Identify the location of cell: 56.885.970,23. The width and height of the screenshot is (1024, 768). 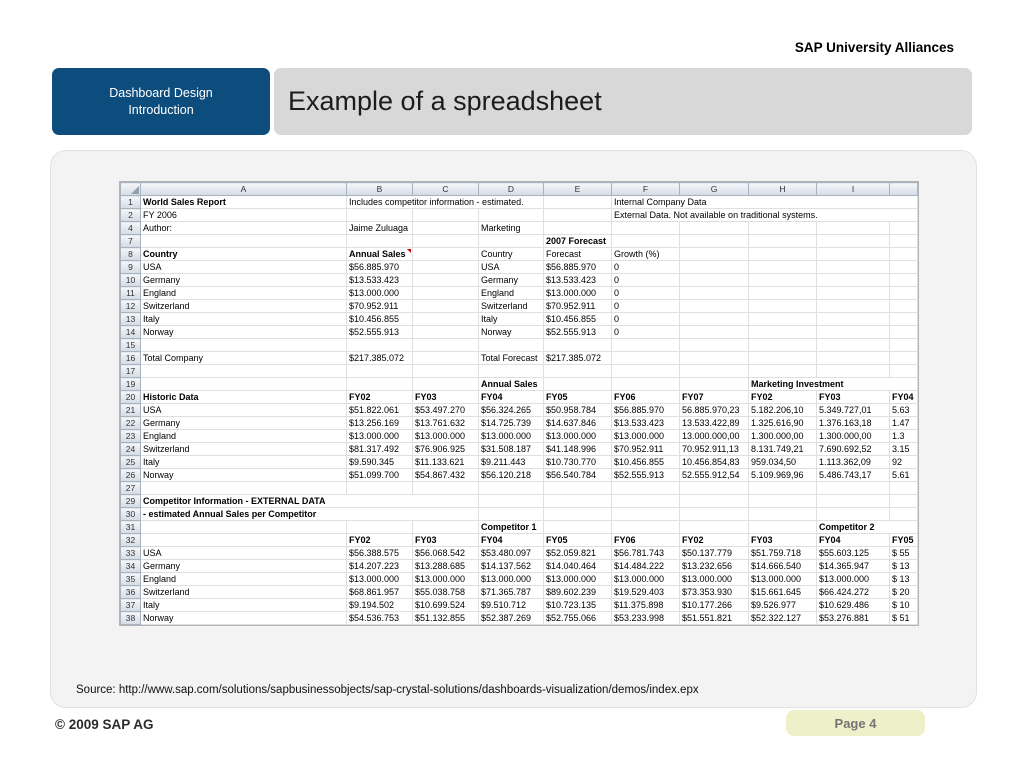
(714, 410).